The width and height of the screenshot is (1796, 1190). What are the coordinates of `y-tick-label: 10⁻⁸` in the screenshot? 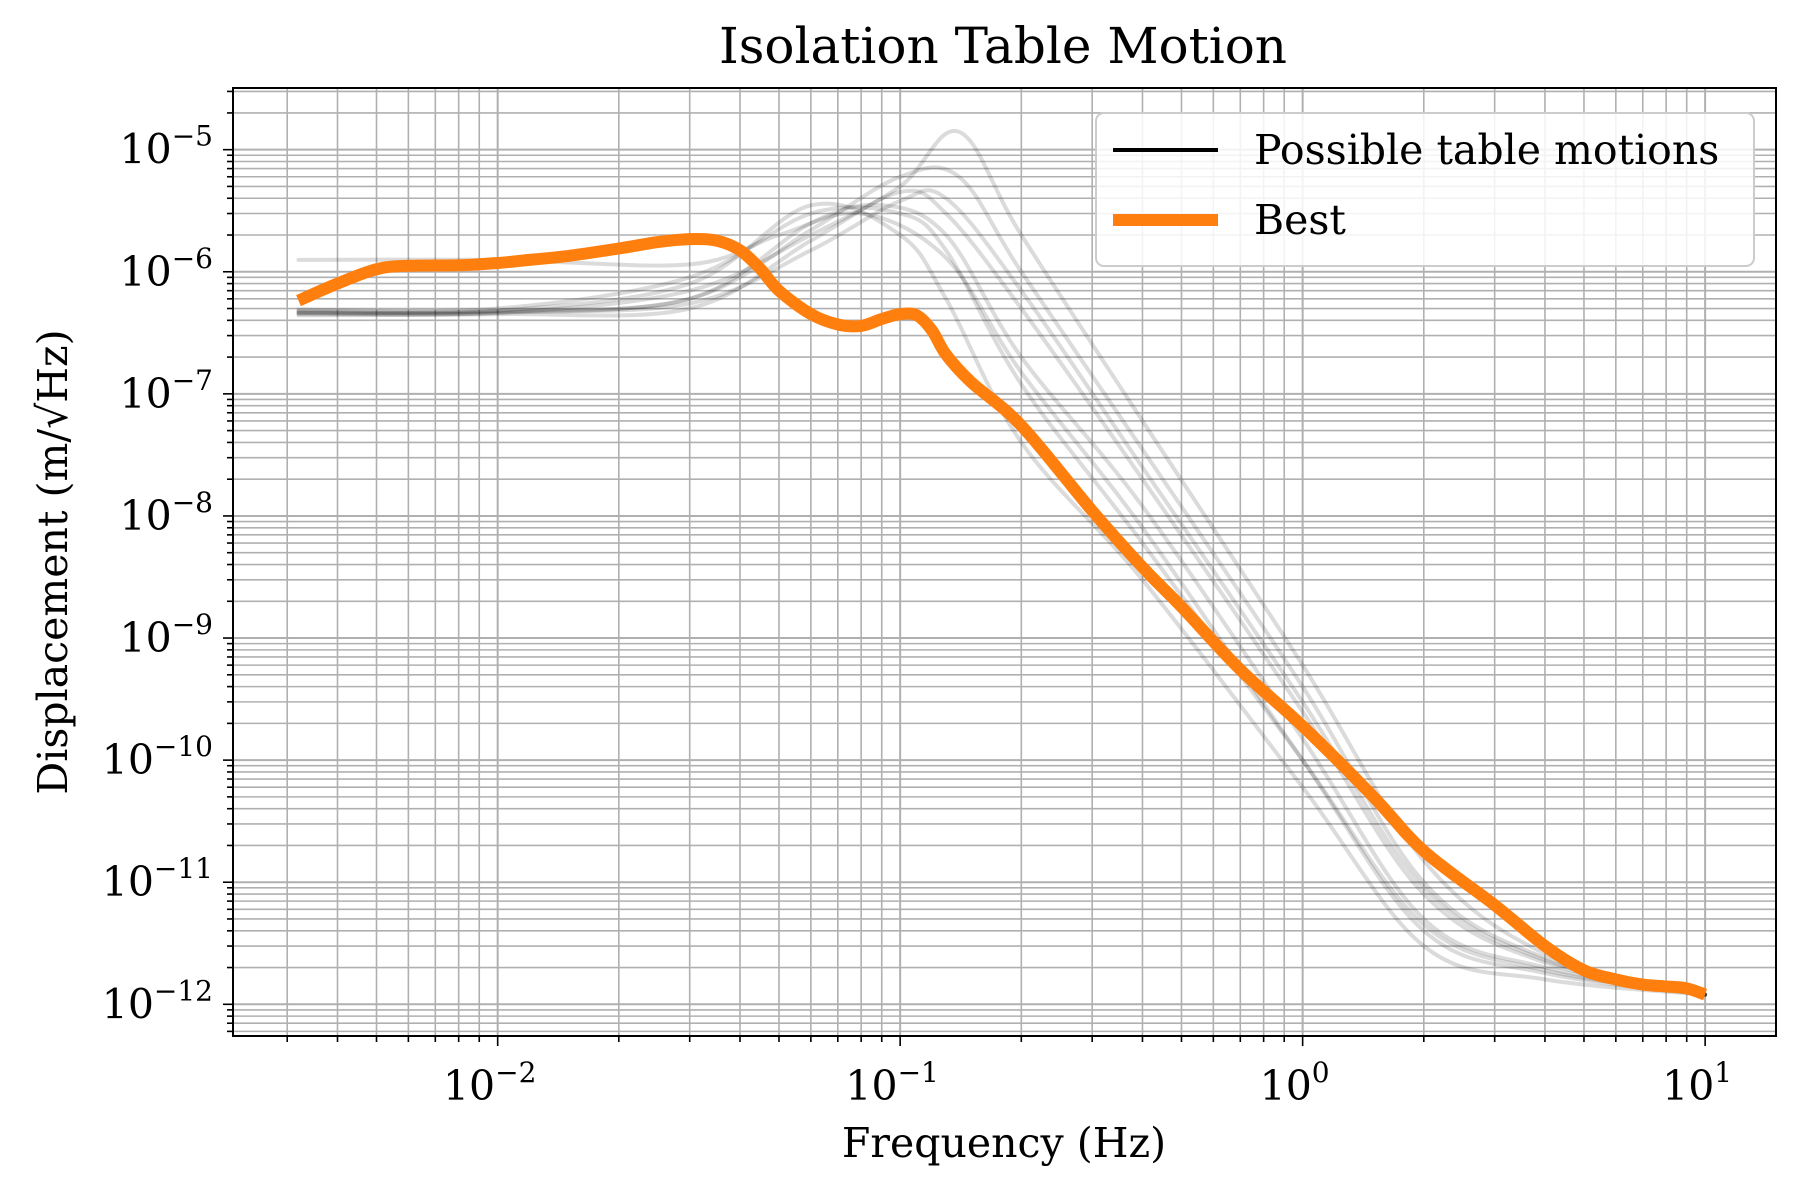 It's located at (166, 513).